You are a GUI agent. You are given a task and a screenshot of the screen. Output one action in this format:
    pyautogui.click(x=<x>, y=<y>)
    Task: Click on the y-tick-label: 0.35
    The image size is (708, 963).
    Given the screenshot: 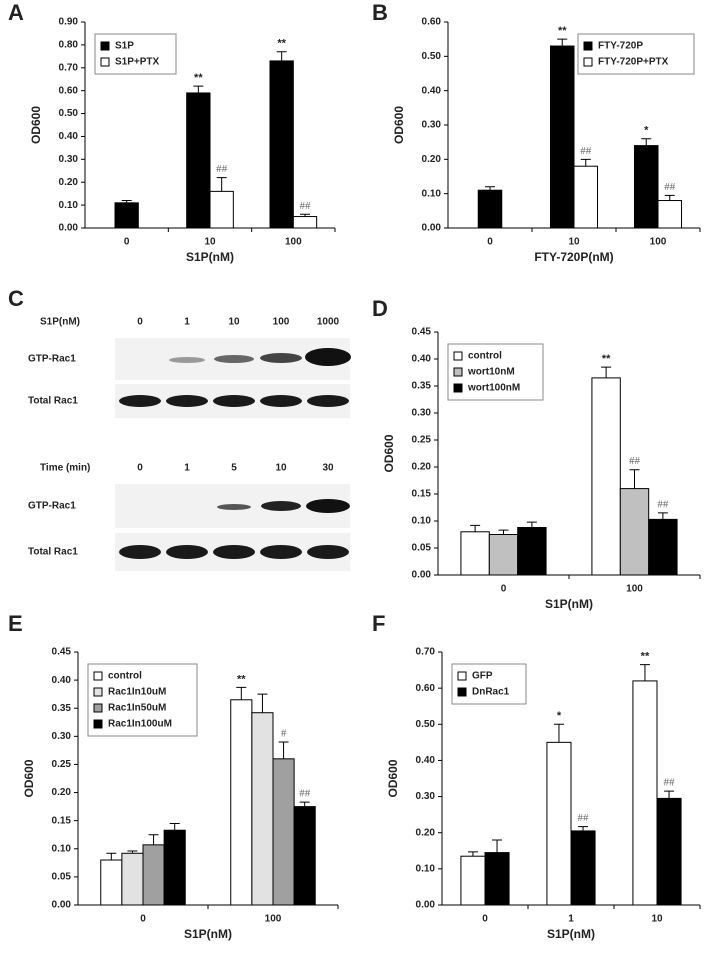 What is the action you would take?
    pyautogui.click(x=62, y=708)
    